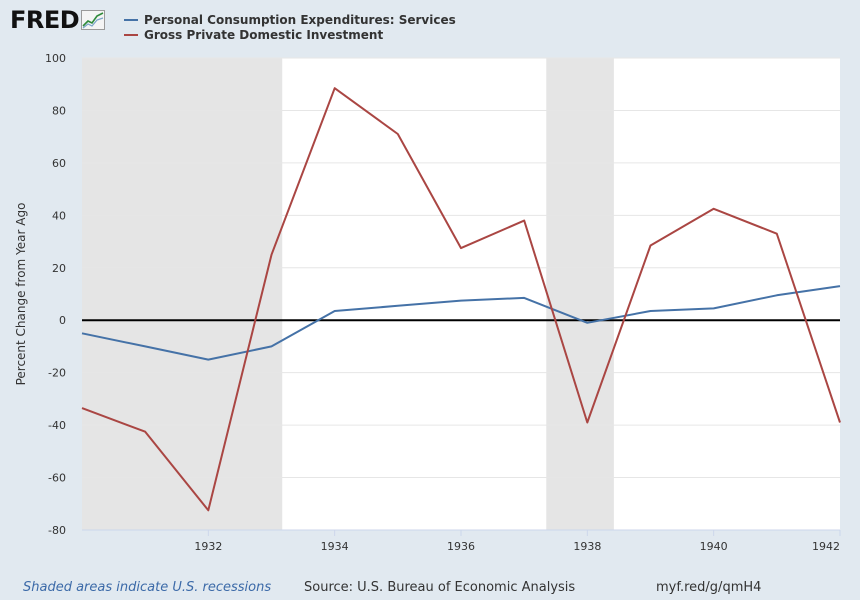 The height and width of the screenshot is (600, 860). What do you see at coordinates (208, 546) in the screenshot?
I see `x-tick-label: 1932` at bounding box center [208, 546].